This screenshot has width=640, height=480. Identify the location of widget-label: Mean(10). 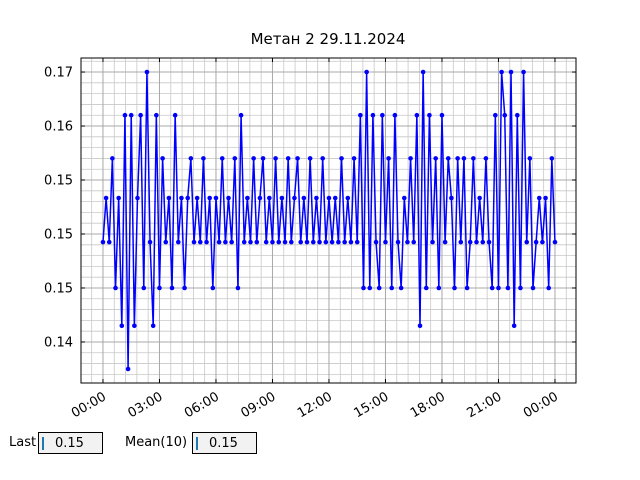
(156, 442).